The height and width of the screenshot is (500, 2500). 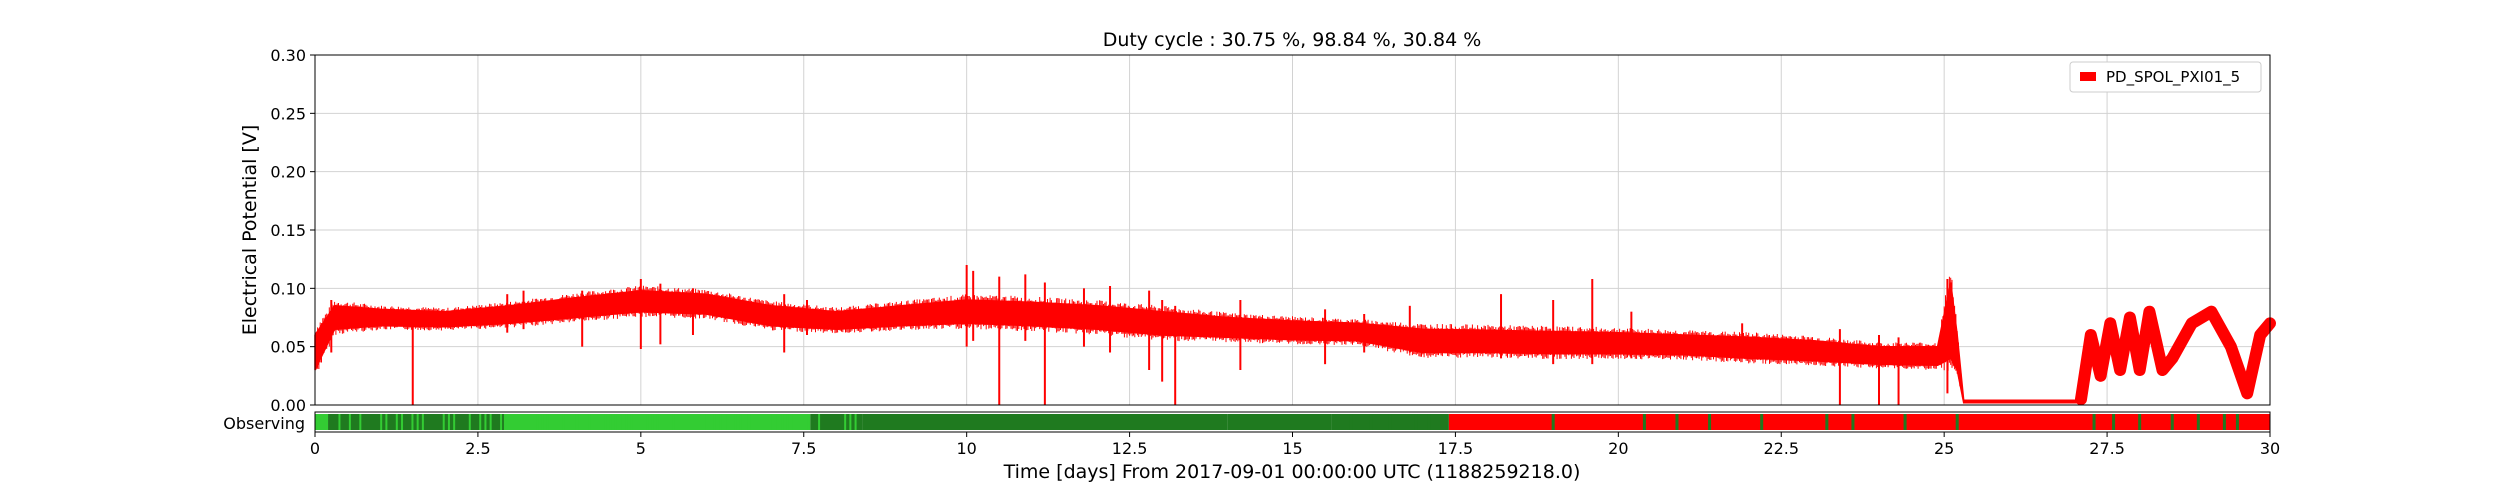 I want to click on y-axis-label: Electrical Potential [V], so click(x=250, y=230).